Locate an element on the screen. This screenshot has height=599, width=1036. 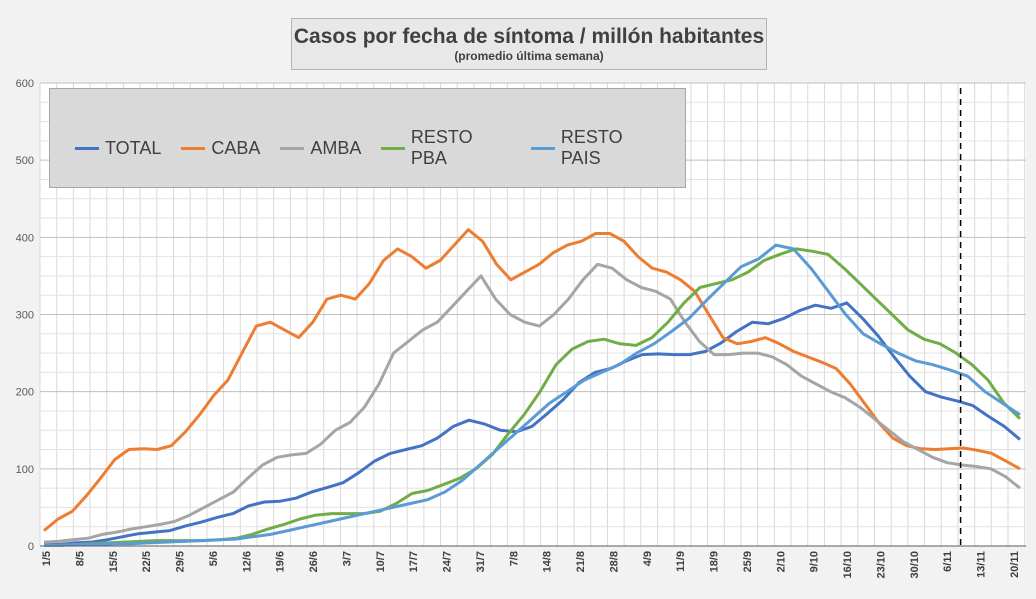
x-tick-label: 20/11 is located at coordinates (1015, 564).